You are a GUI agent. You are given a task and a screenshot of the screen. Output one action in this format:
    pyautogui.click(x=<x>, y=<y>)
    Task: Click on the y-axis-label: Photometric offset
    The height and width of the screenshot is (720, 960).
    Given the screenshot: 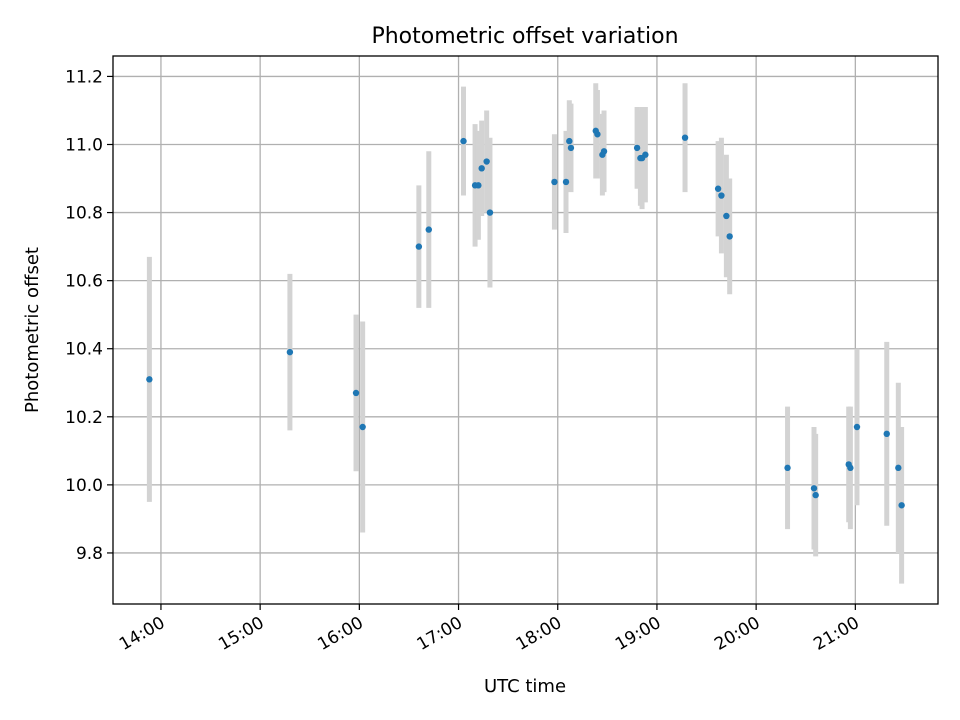 What is the action you would take?
    pyautogui.click(x=32, y=330)
    